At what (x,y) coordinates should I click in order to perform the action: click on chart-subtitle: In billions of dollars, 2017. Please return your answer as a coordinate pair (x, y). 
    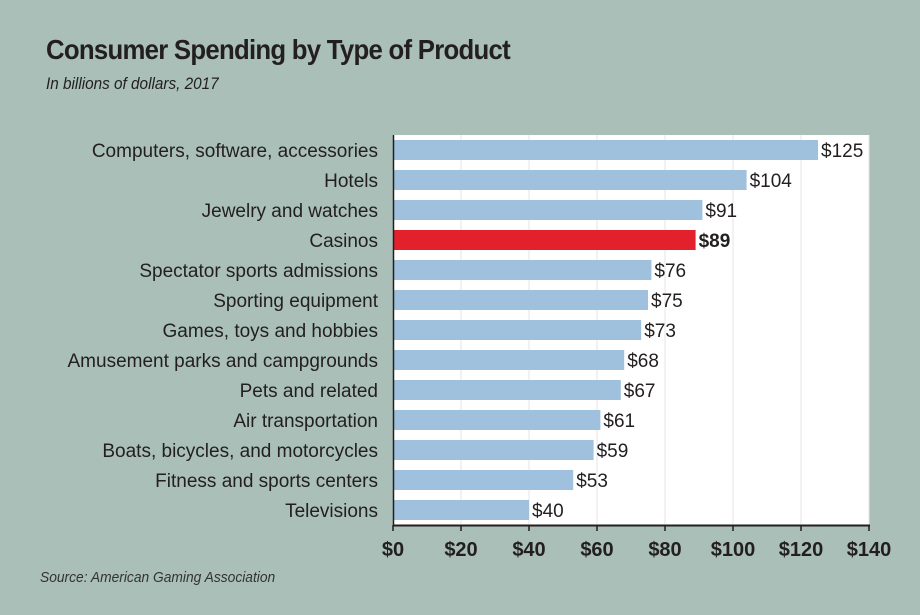
    Looking at the image, I should click on (132, 83).